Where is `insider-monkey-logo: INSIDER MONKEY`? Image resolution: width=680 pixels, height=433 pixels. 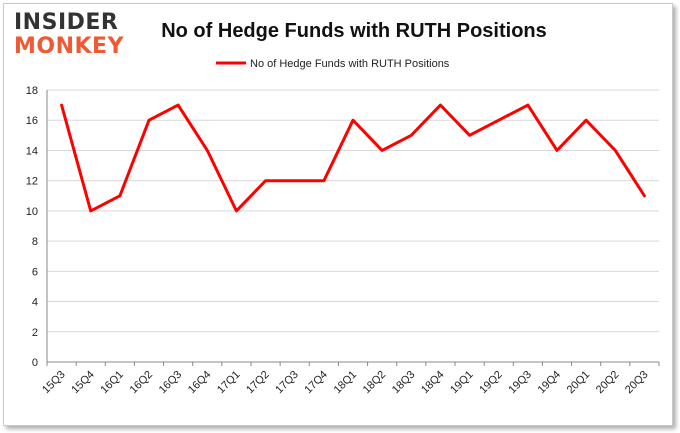 insider-monkey-logo: INSIDER MONKEY is located at coordinates (73, 35).